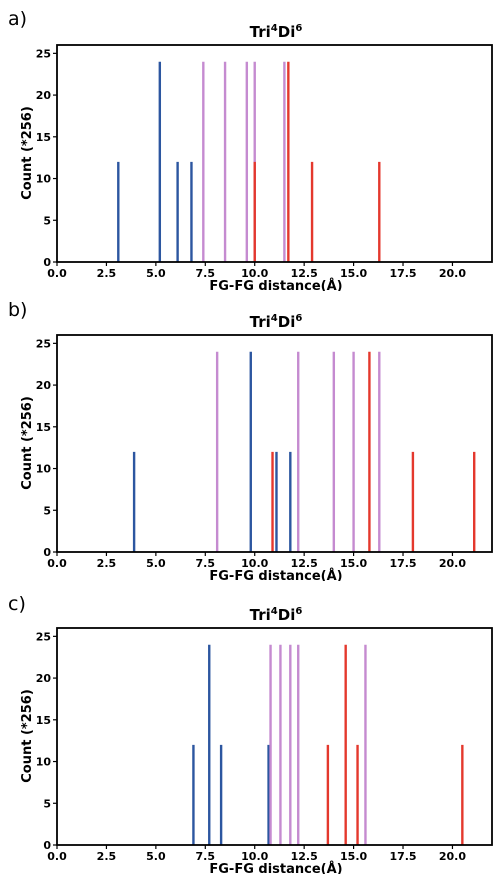 The height and width of the screenshot is (874, 494). Describe the element at coordinates (17, 310) in the screenshot. I see `panel-label: b)` at that location.